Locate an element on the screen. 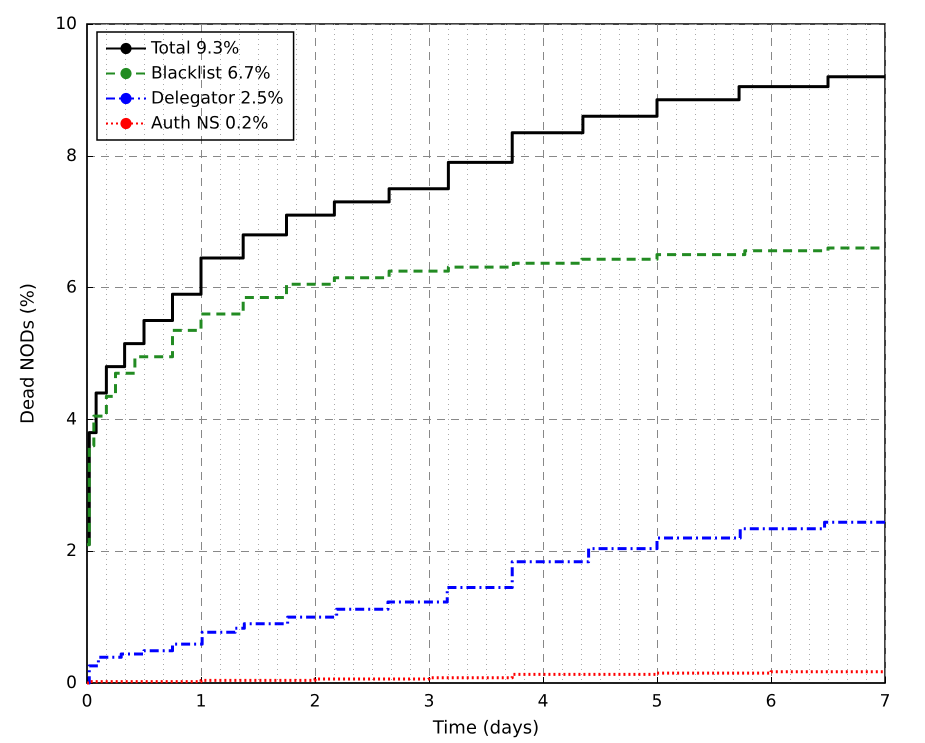  y-tick-label: 8 is located at coordinates (71, 156).